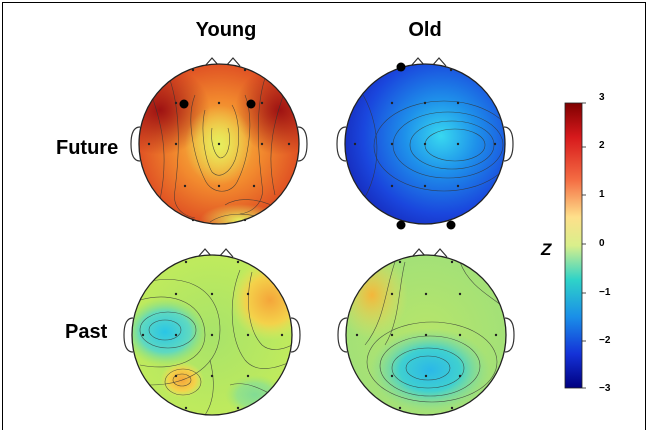 Image resolution: width=650 pixels, height=433 pixels. What do you see at coordinates (602, 145) in the screenshot?
I see `colorbar-tick-label: 2` at bounding box center [602, 145].